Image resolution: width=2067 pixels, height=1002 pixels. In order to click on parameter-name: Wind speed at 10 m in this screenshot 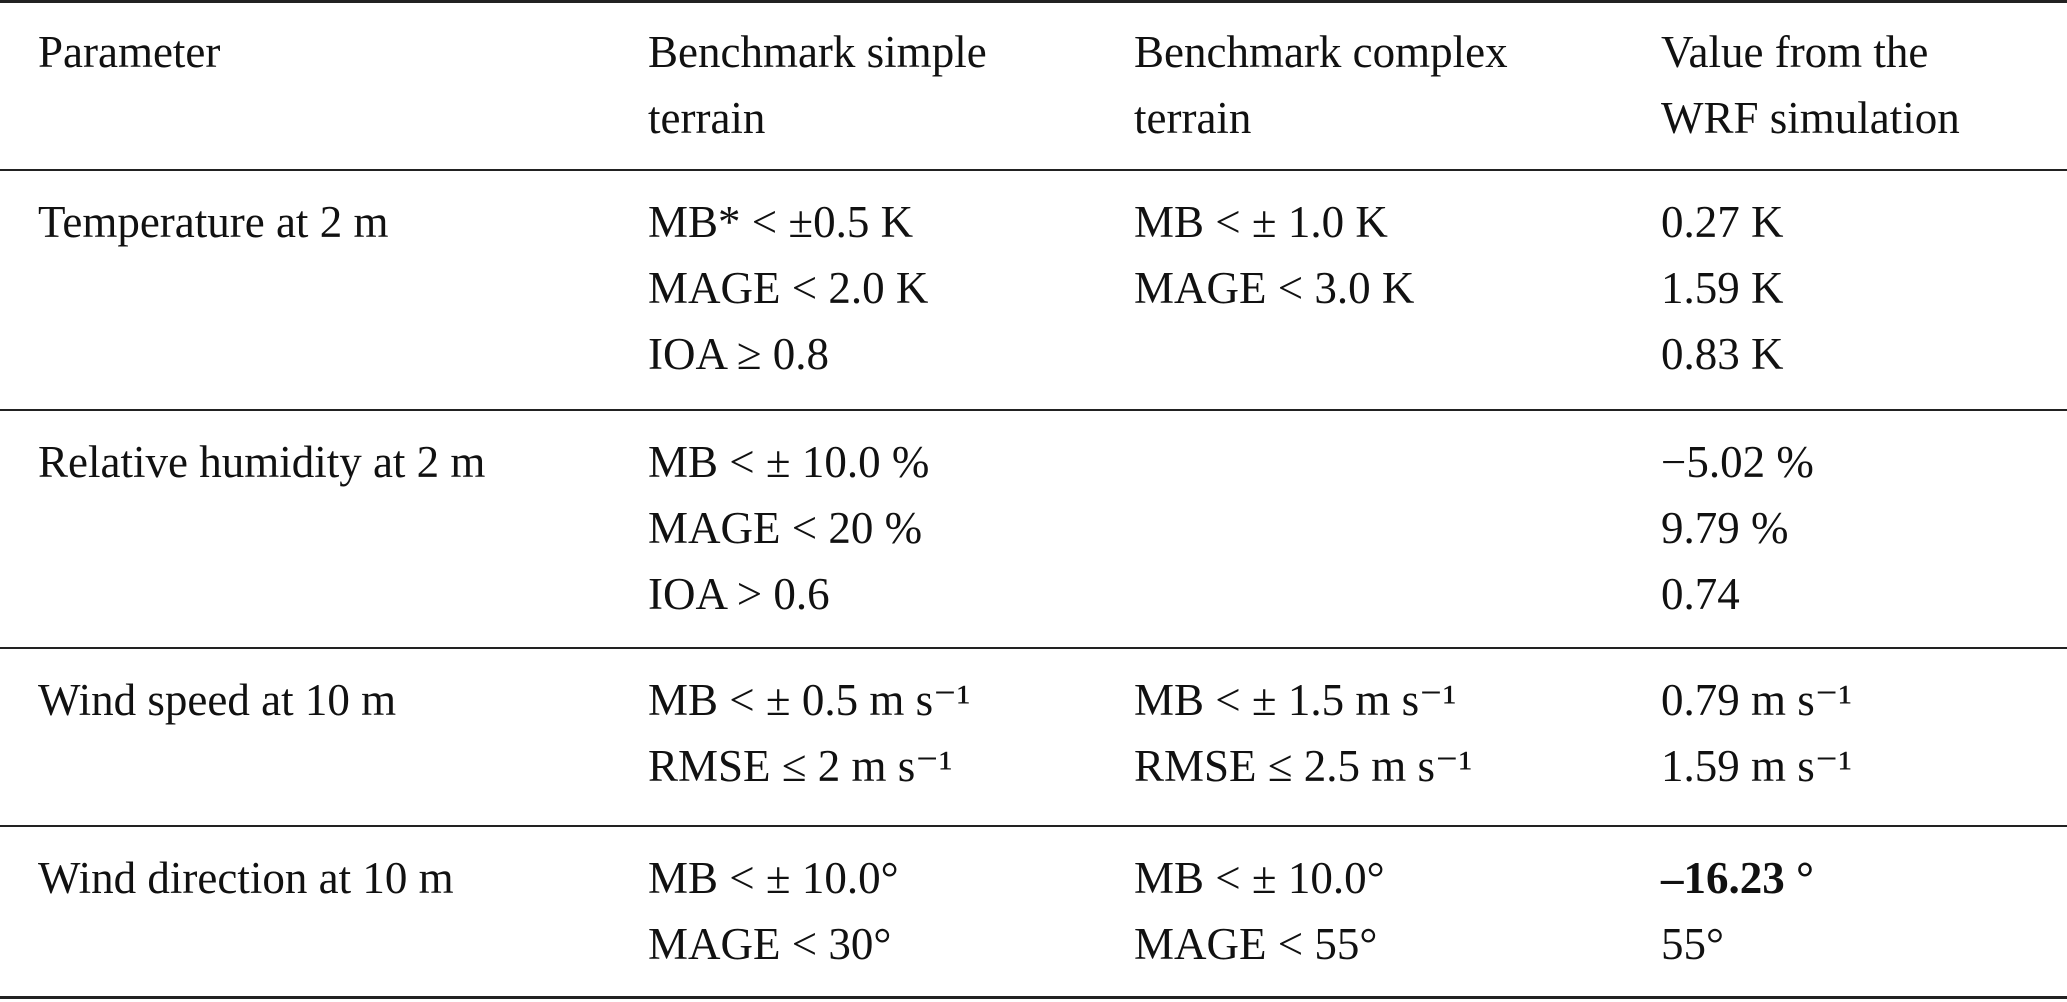, I will do `click(217, 699)`.